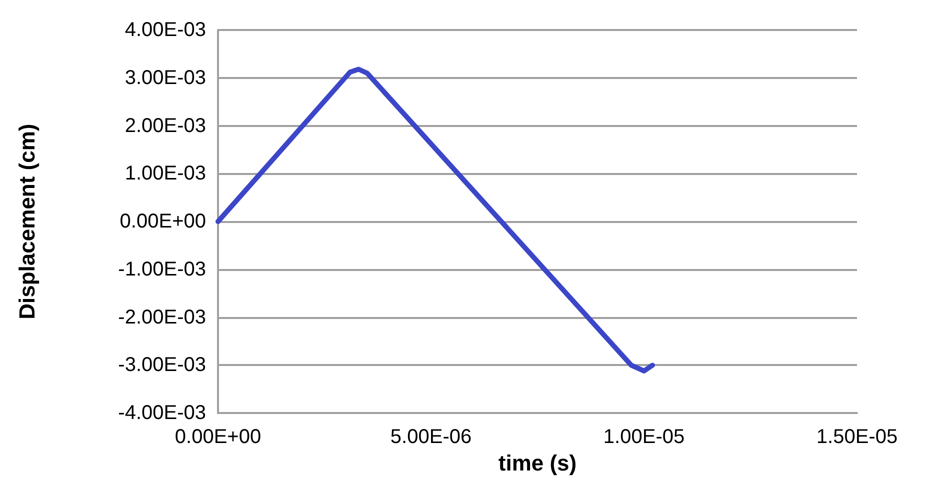  I want to click on x-axis-title: time (s), so click(537, 463).